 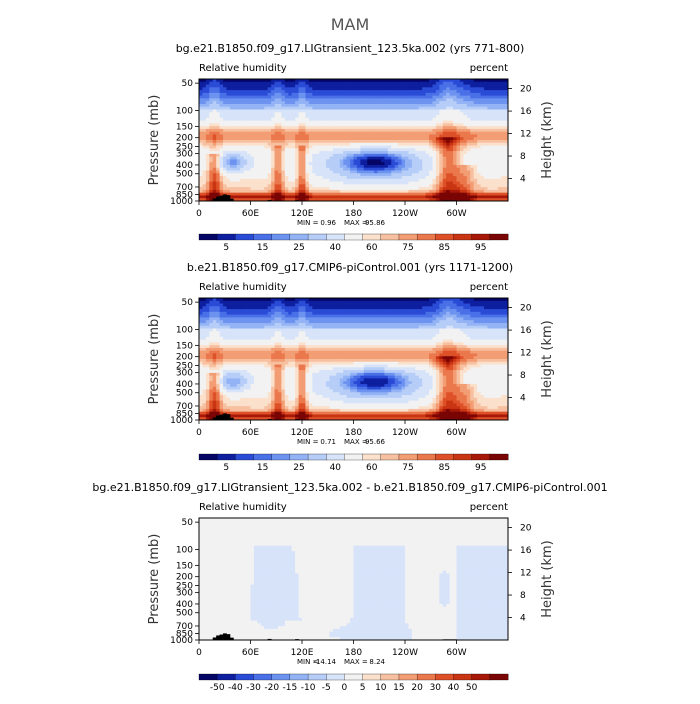 What do you see at coordinates (525, 135) in the screenshot?
I see `height-tick-label: 12` at bounding box center [525, 135].